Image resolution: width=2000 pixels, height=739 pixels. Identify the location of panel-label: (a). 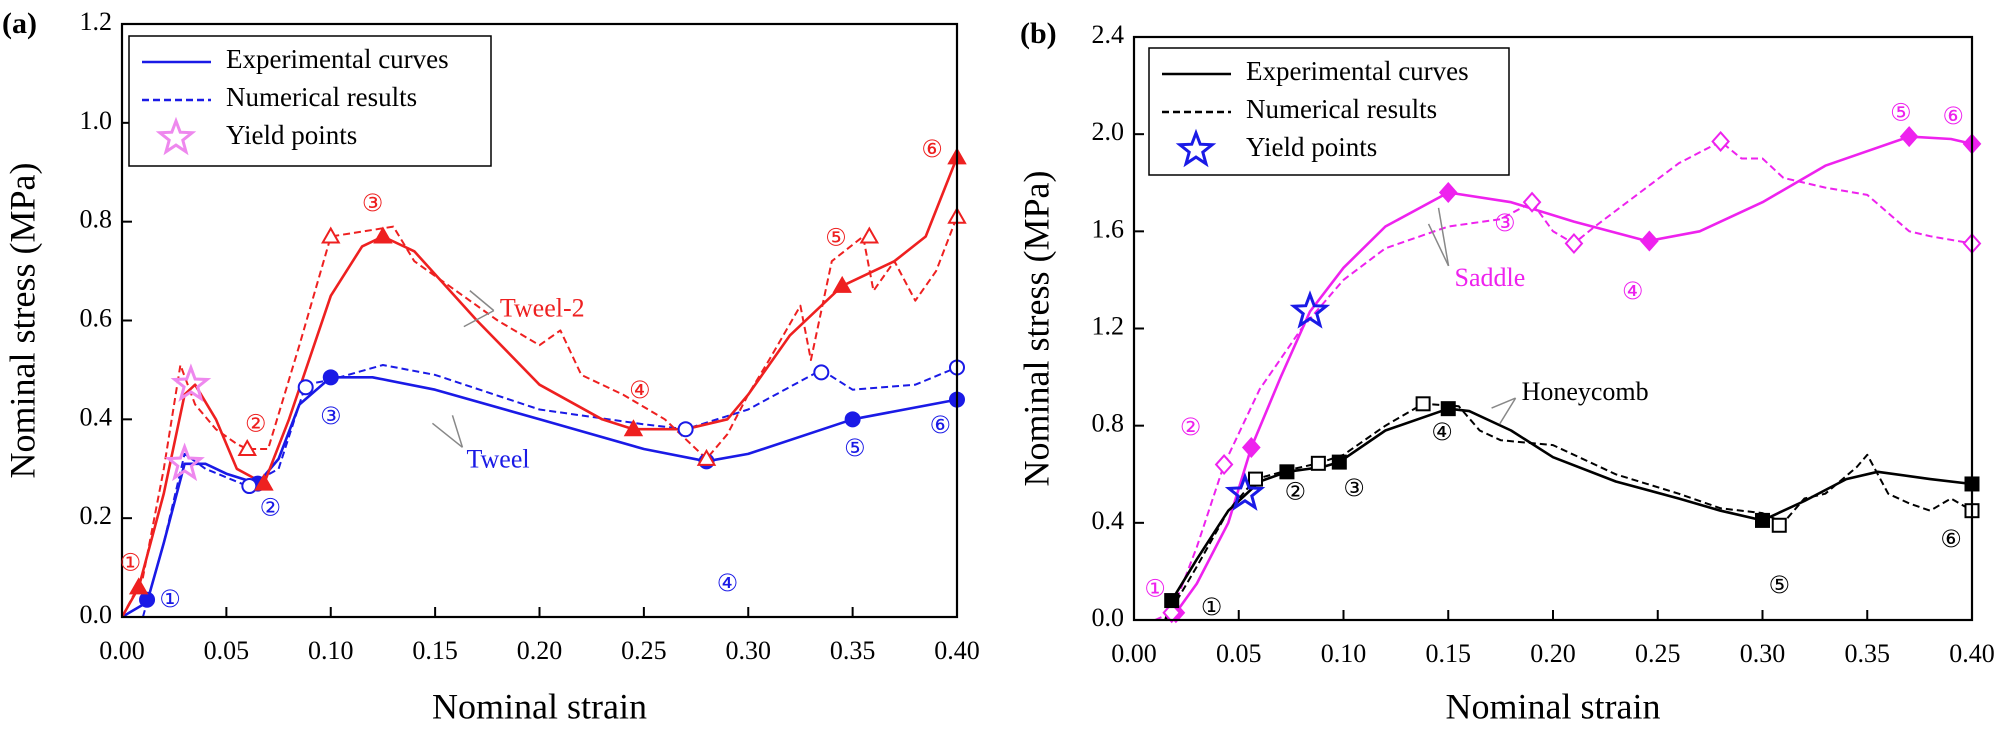
(19, 23).